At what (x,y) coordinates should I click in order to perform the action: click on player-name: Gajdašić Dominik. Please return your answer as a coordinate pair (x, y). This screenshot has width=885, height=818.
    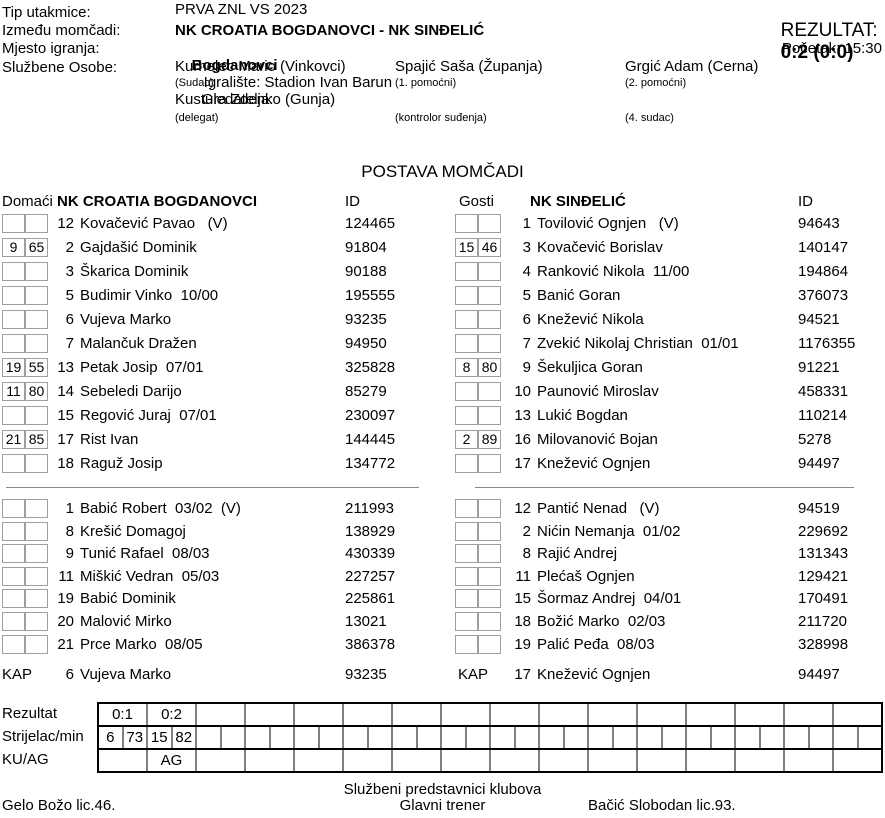
    Looking at the image, I should click on (138, 247).